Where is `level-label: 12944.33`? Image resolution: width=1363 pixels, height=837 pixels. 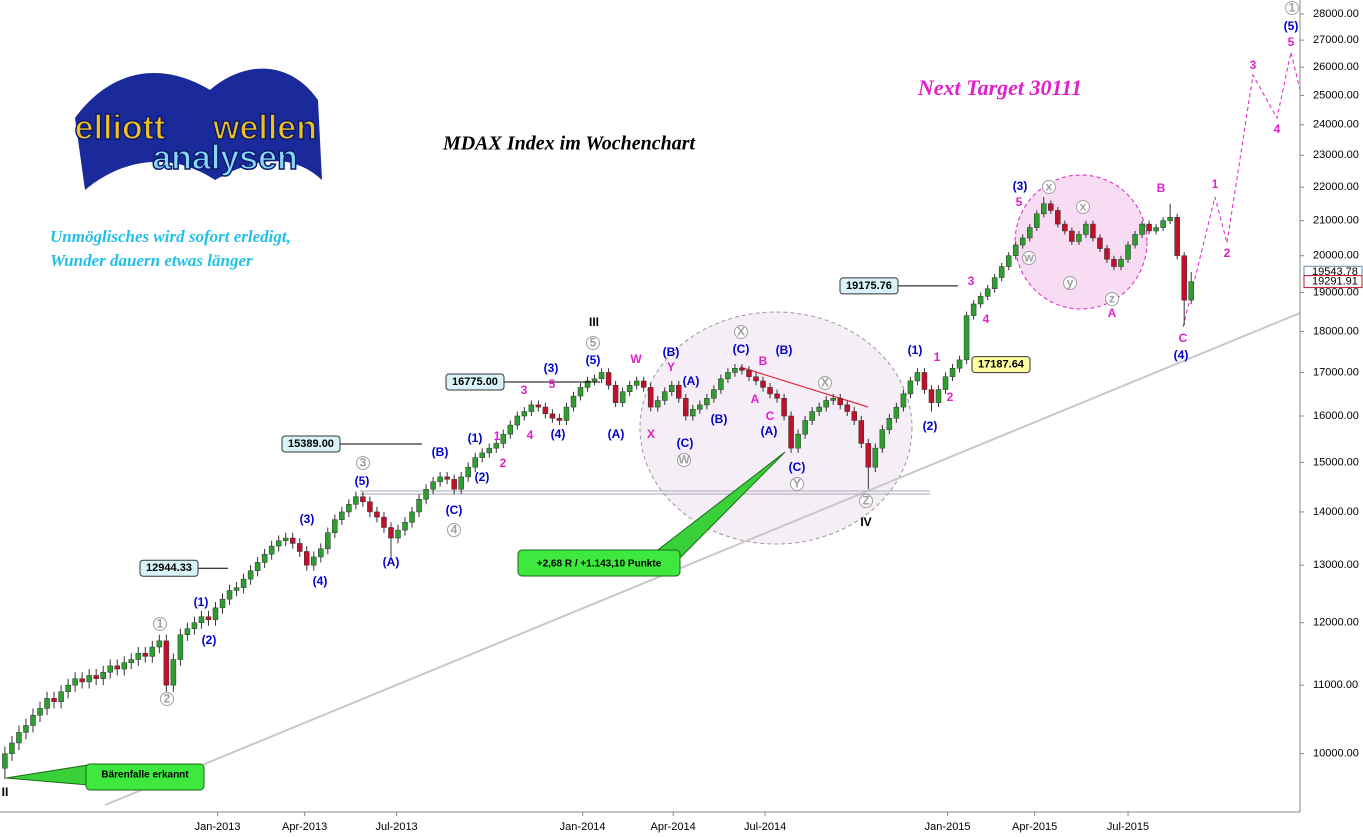 level-label: 12944.33 is located at coordinates (169, 568).